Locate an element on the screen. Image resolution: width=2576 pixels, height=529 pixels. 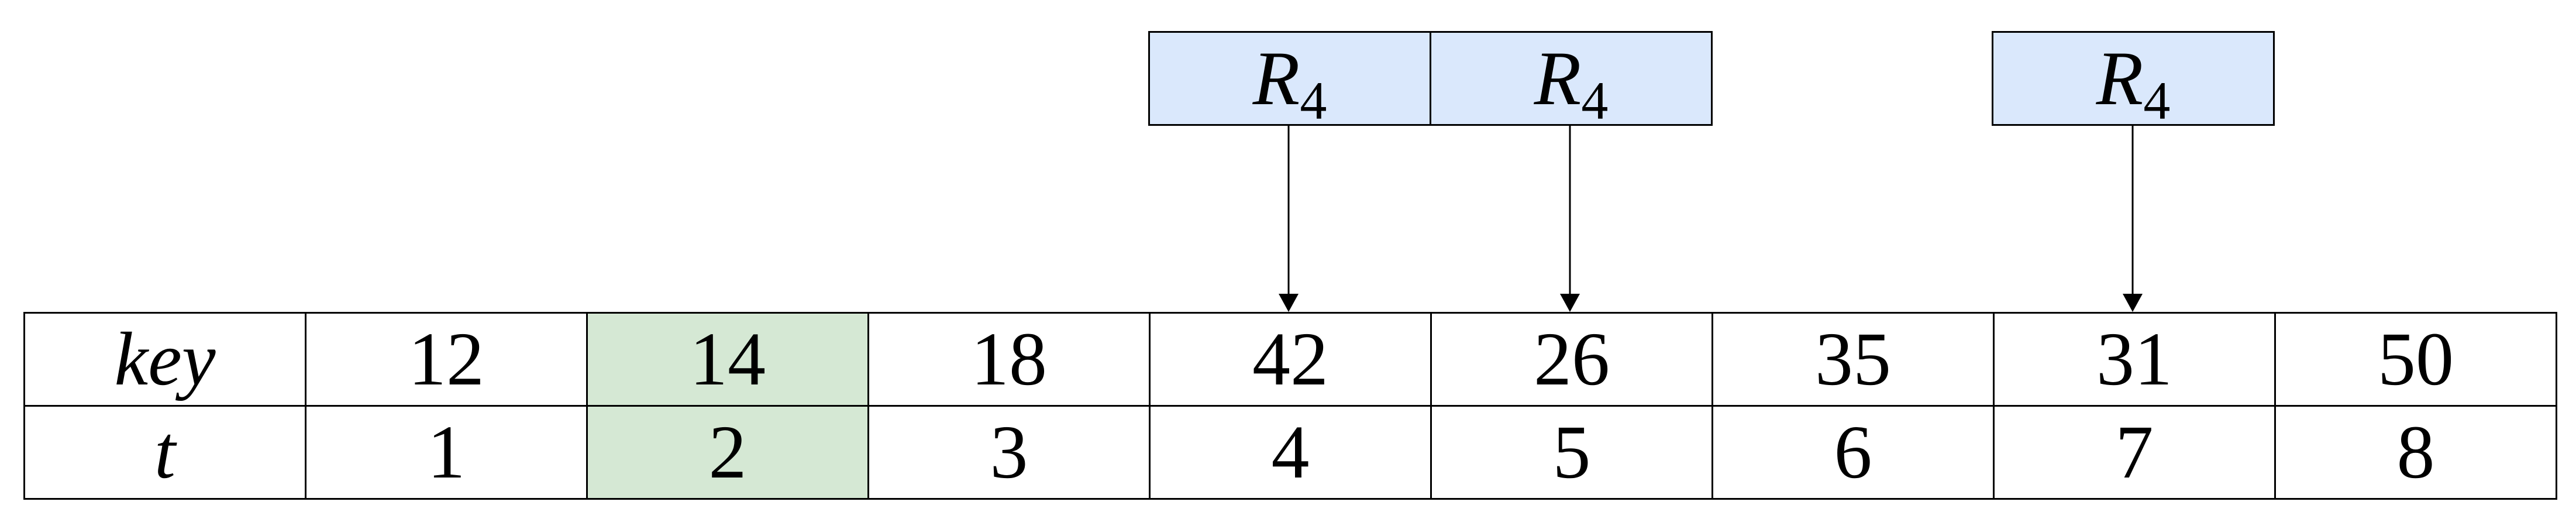
t-cell-1: 1 is located at coordinates (446, 453).